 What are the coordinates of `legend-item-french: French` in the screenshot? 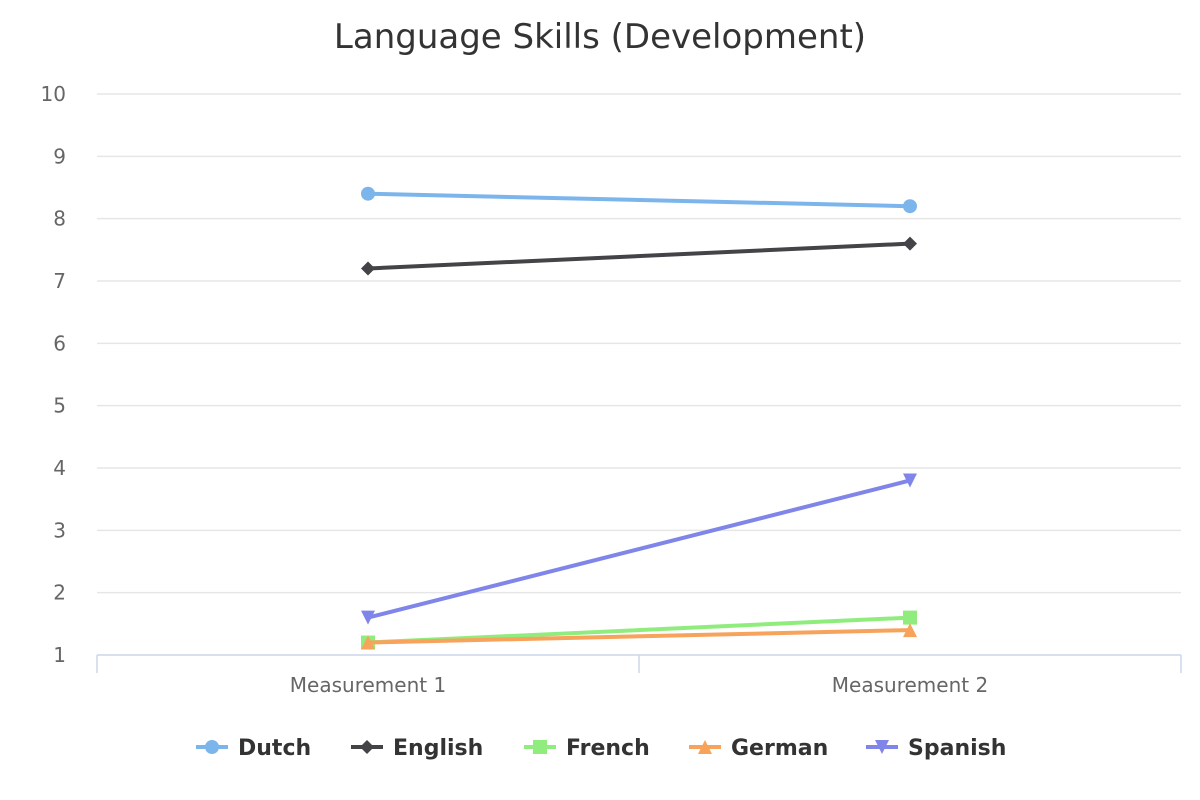 It's located at (587, 748).